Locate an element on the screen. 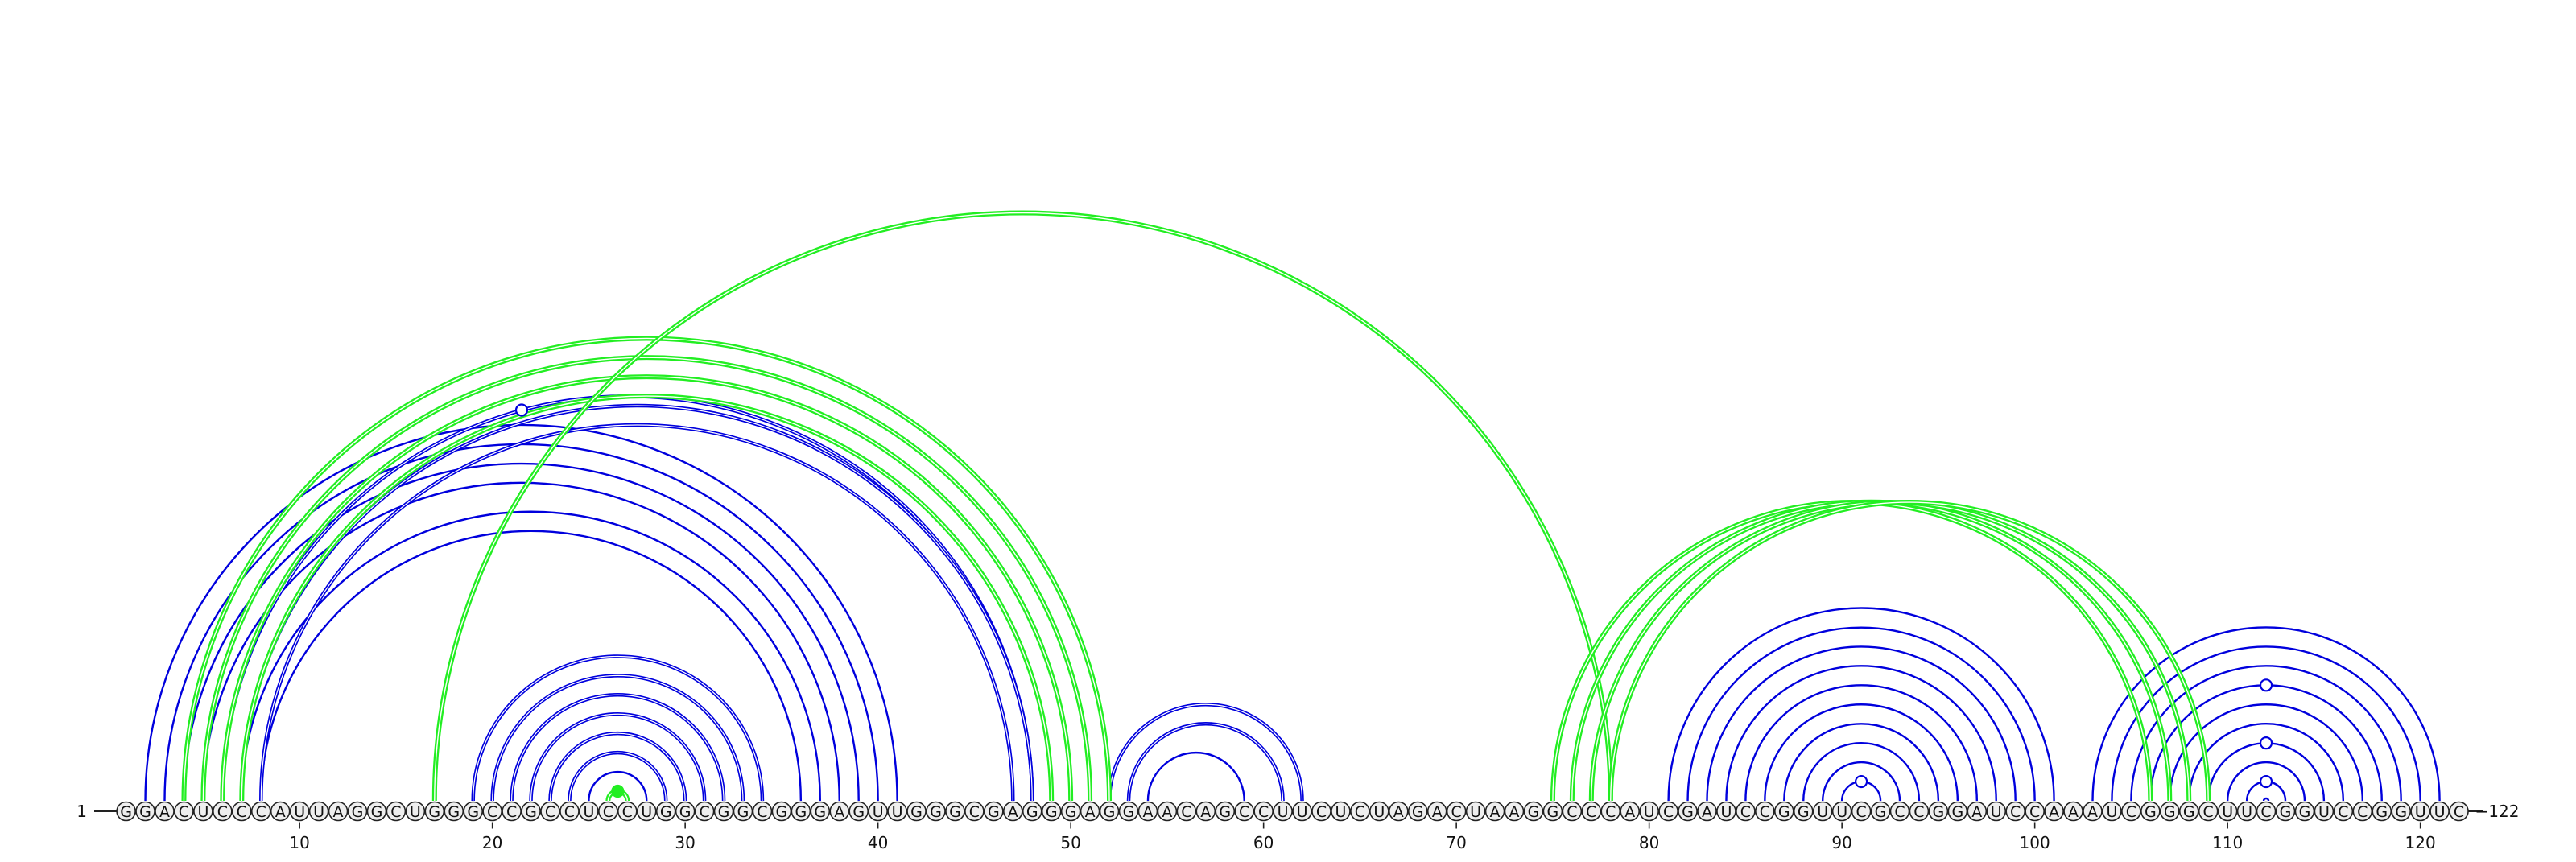 The image size is (2576, 862). nucleotide-38: A is located at coordinates (839, 811).